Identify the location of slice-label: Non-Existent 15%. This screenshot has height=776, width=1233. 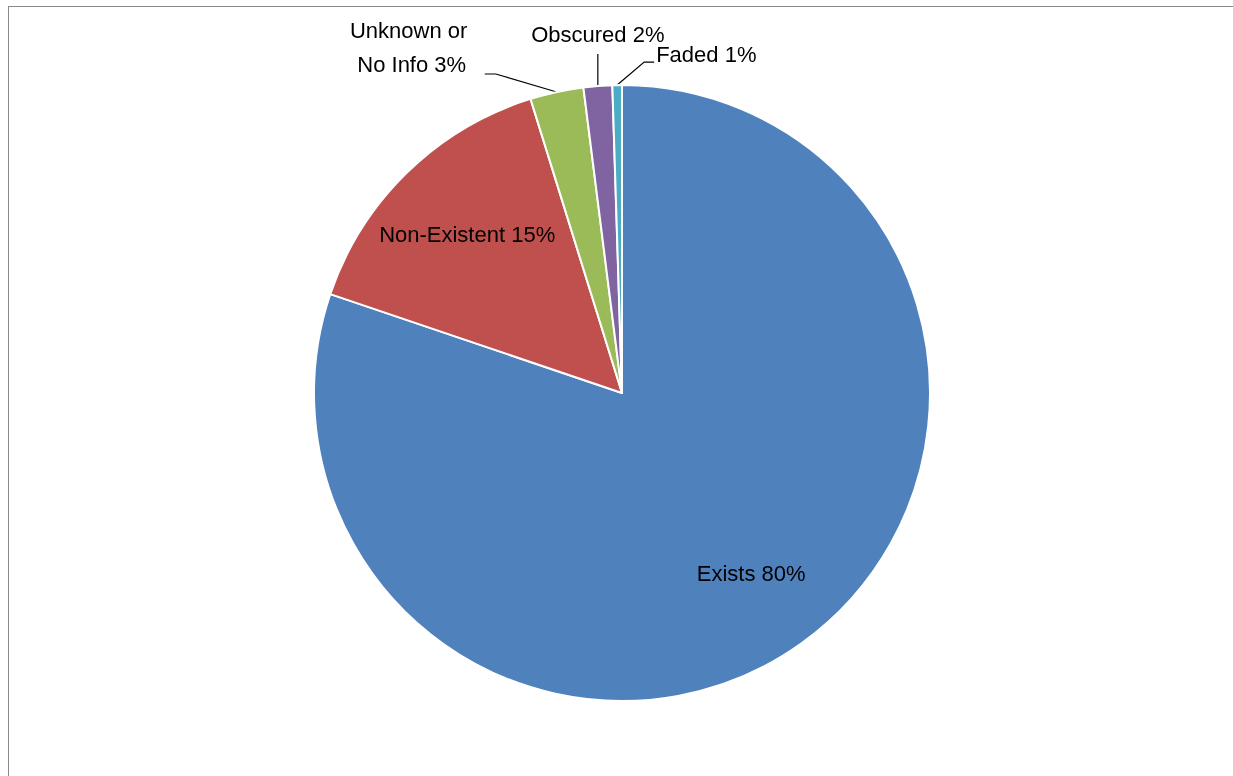
(467, 234).